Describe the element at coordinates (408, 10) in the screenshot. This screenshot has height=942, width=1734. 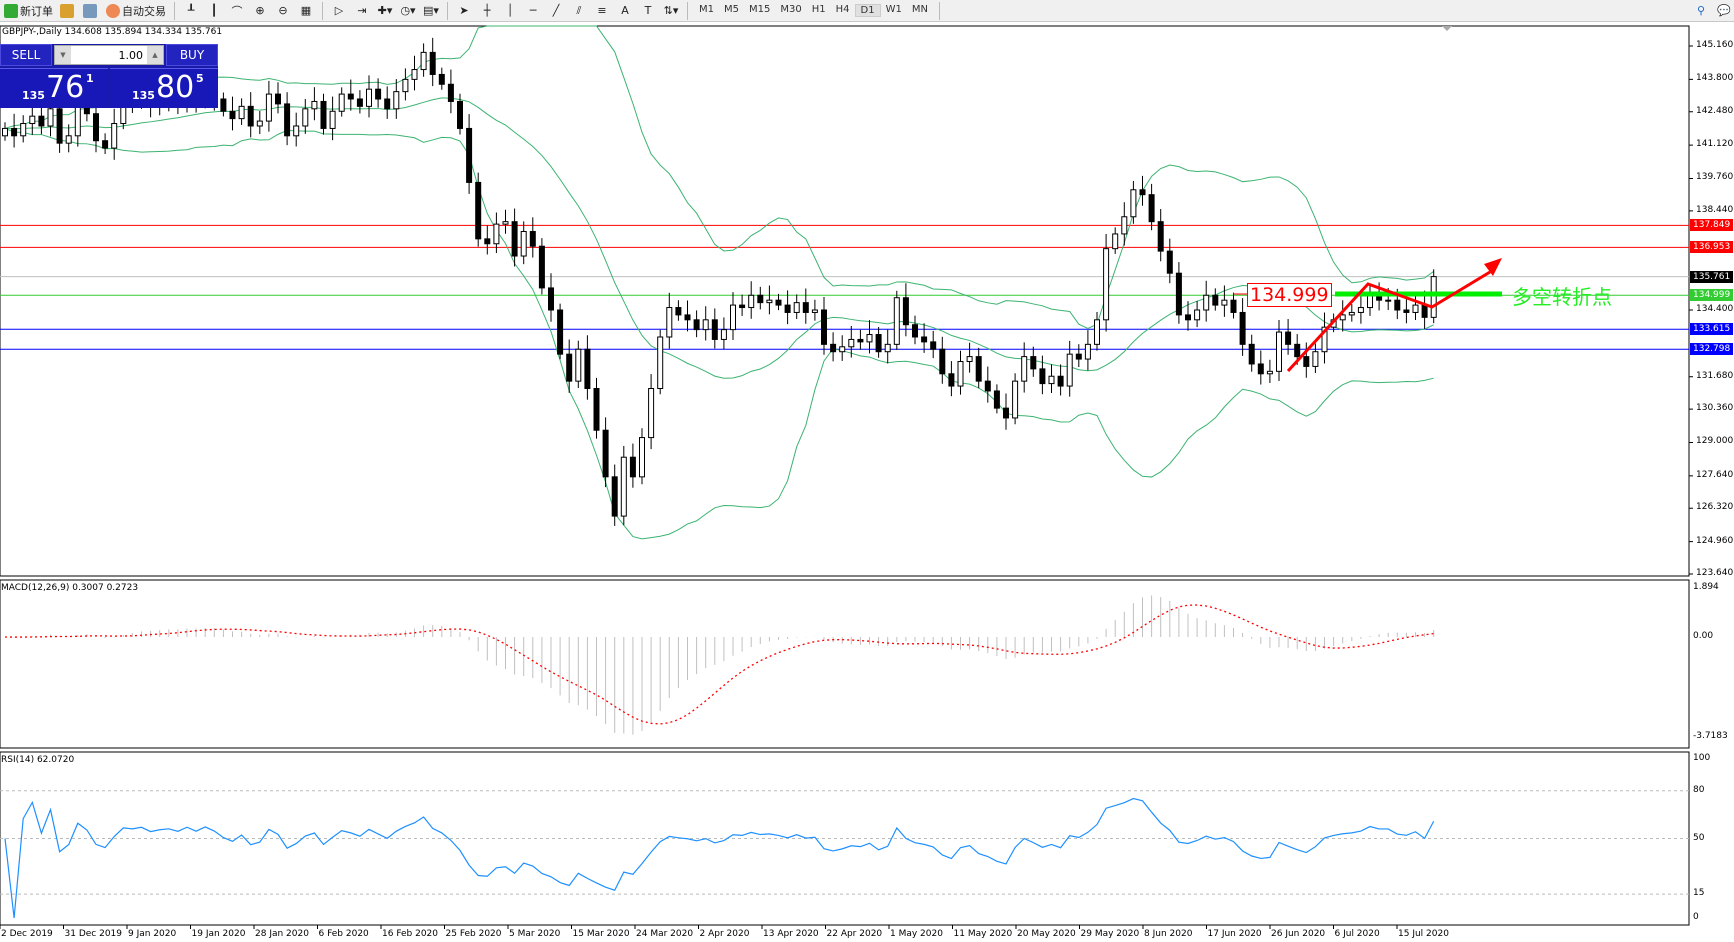
I see `periods-button: ◷▾` at that location.